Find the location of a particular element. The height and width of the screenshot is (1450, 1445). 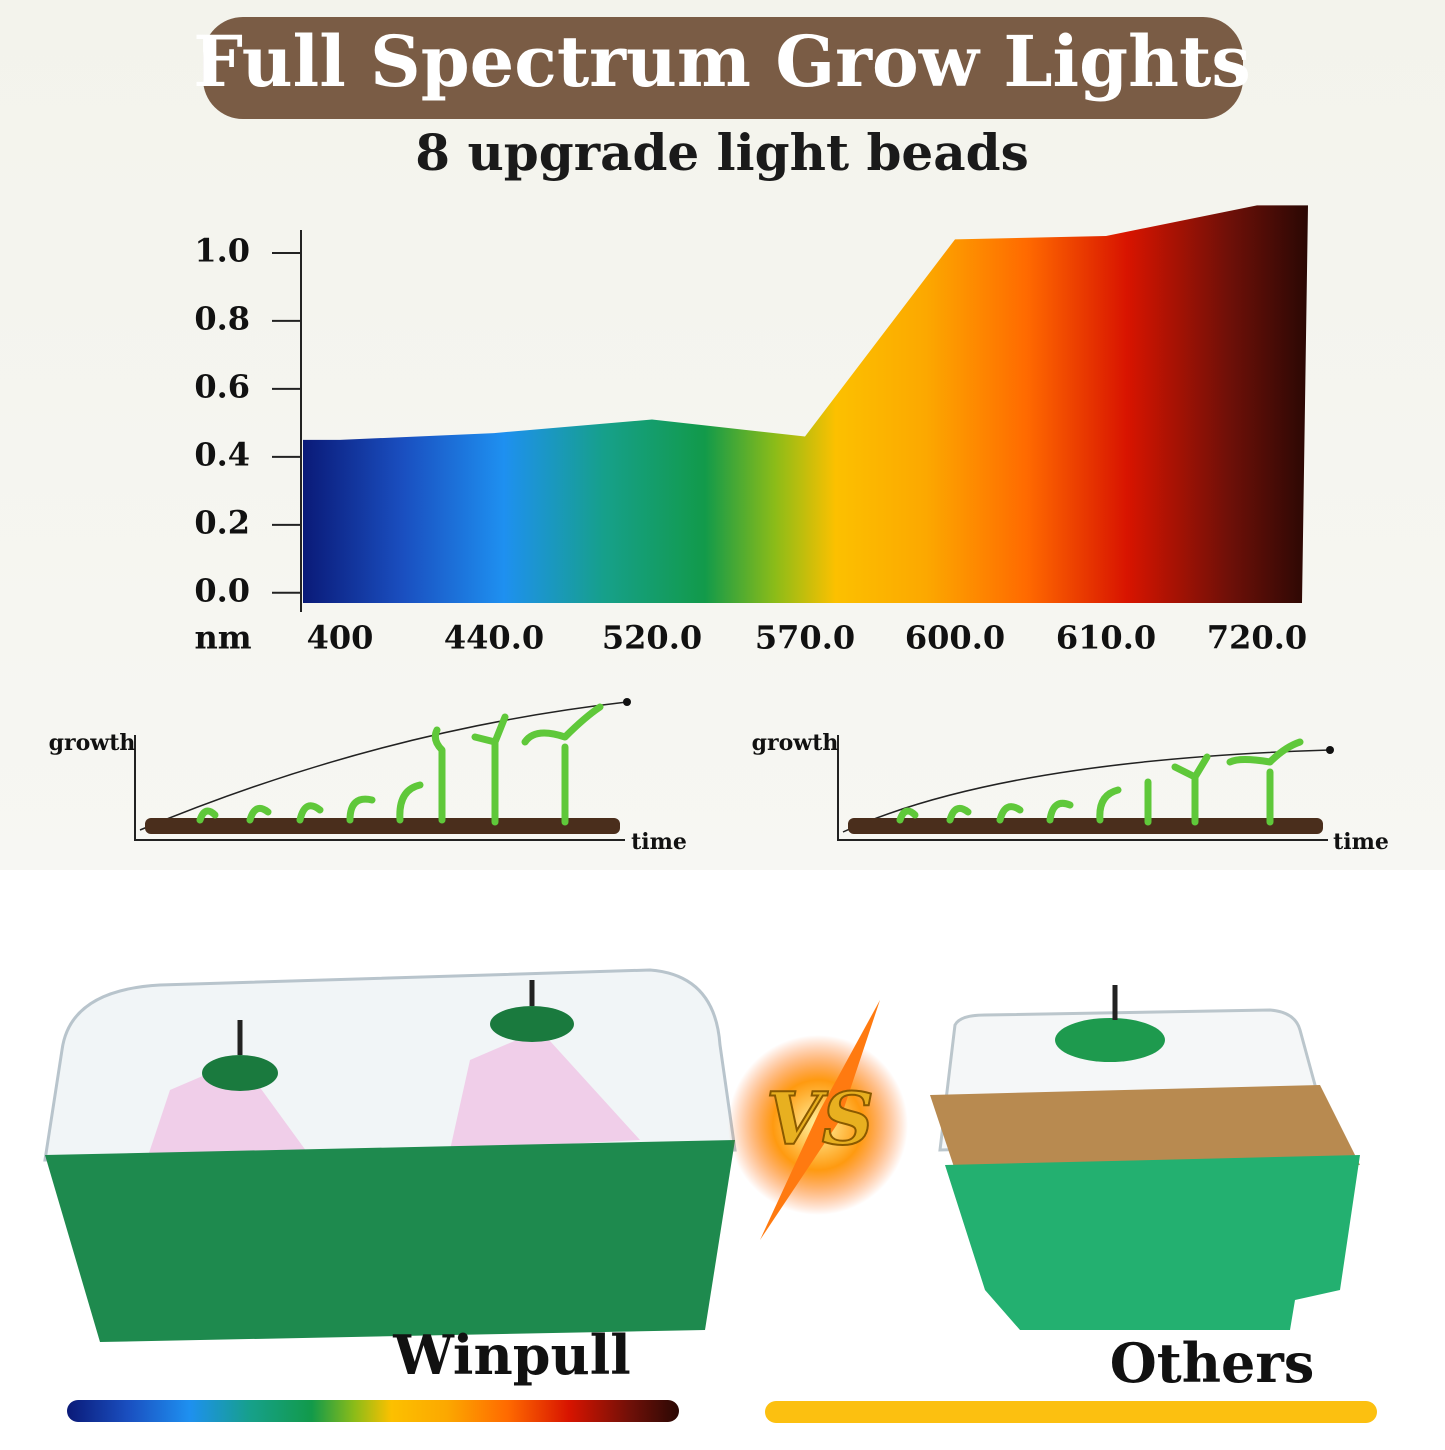

winpull-tray is located at coordinates (390, 1155).